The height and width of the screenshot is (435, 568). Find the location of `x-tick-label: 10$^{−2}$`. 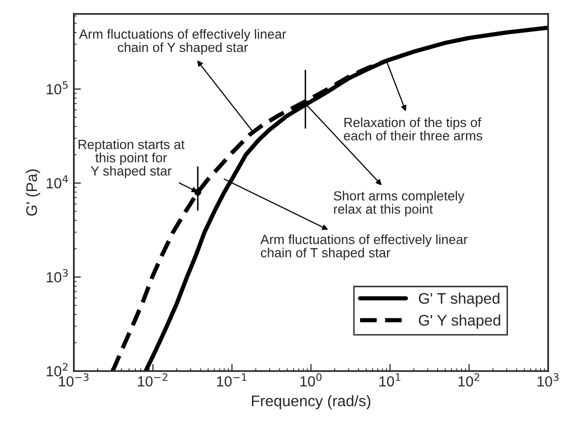

x-tick-label: 10$^{−2}$ is located at coordinates (153, 380).